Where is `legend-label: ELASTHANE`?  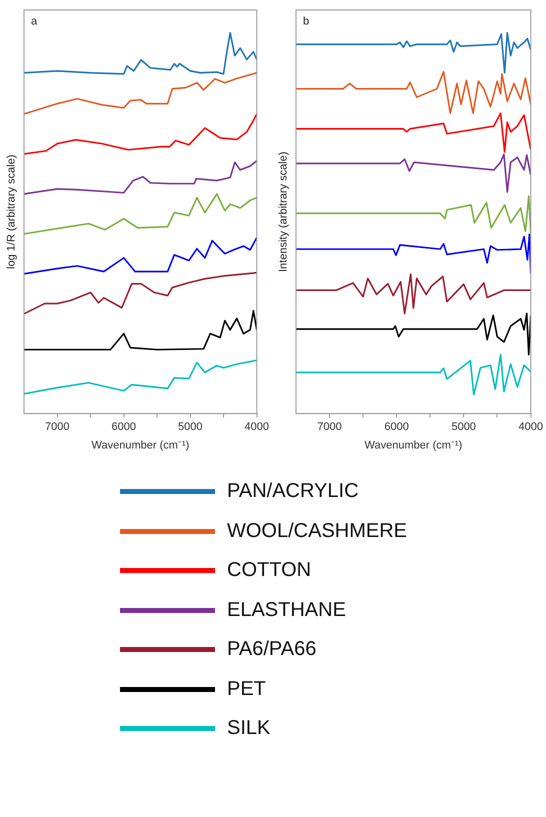 legend-label: ELASTHANE is located at coordinates (286, 610).